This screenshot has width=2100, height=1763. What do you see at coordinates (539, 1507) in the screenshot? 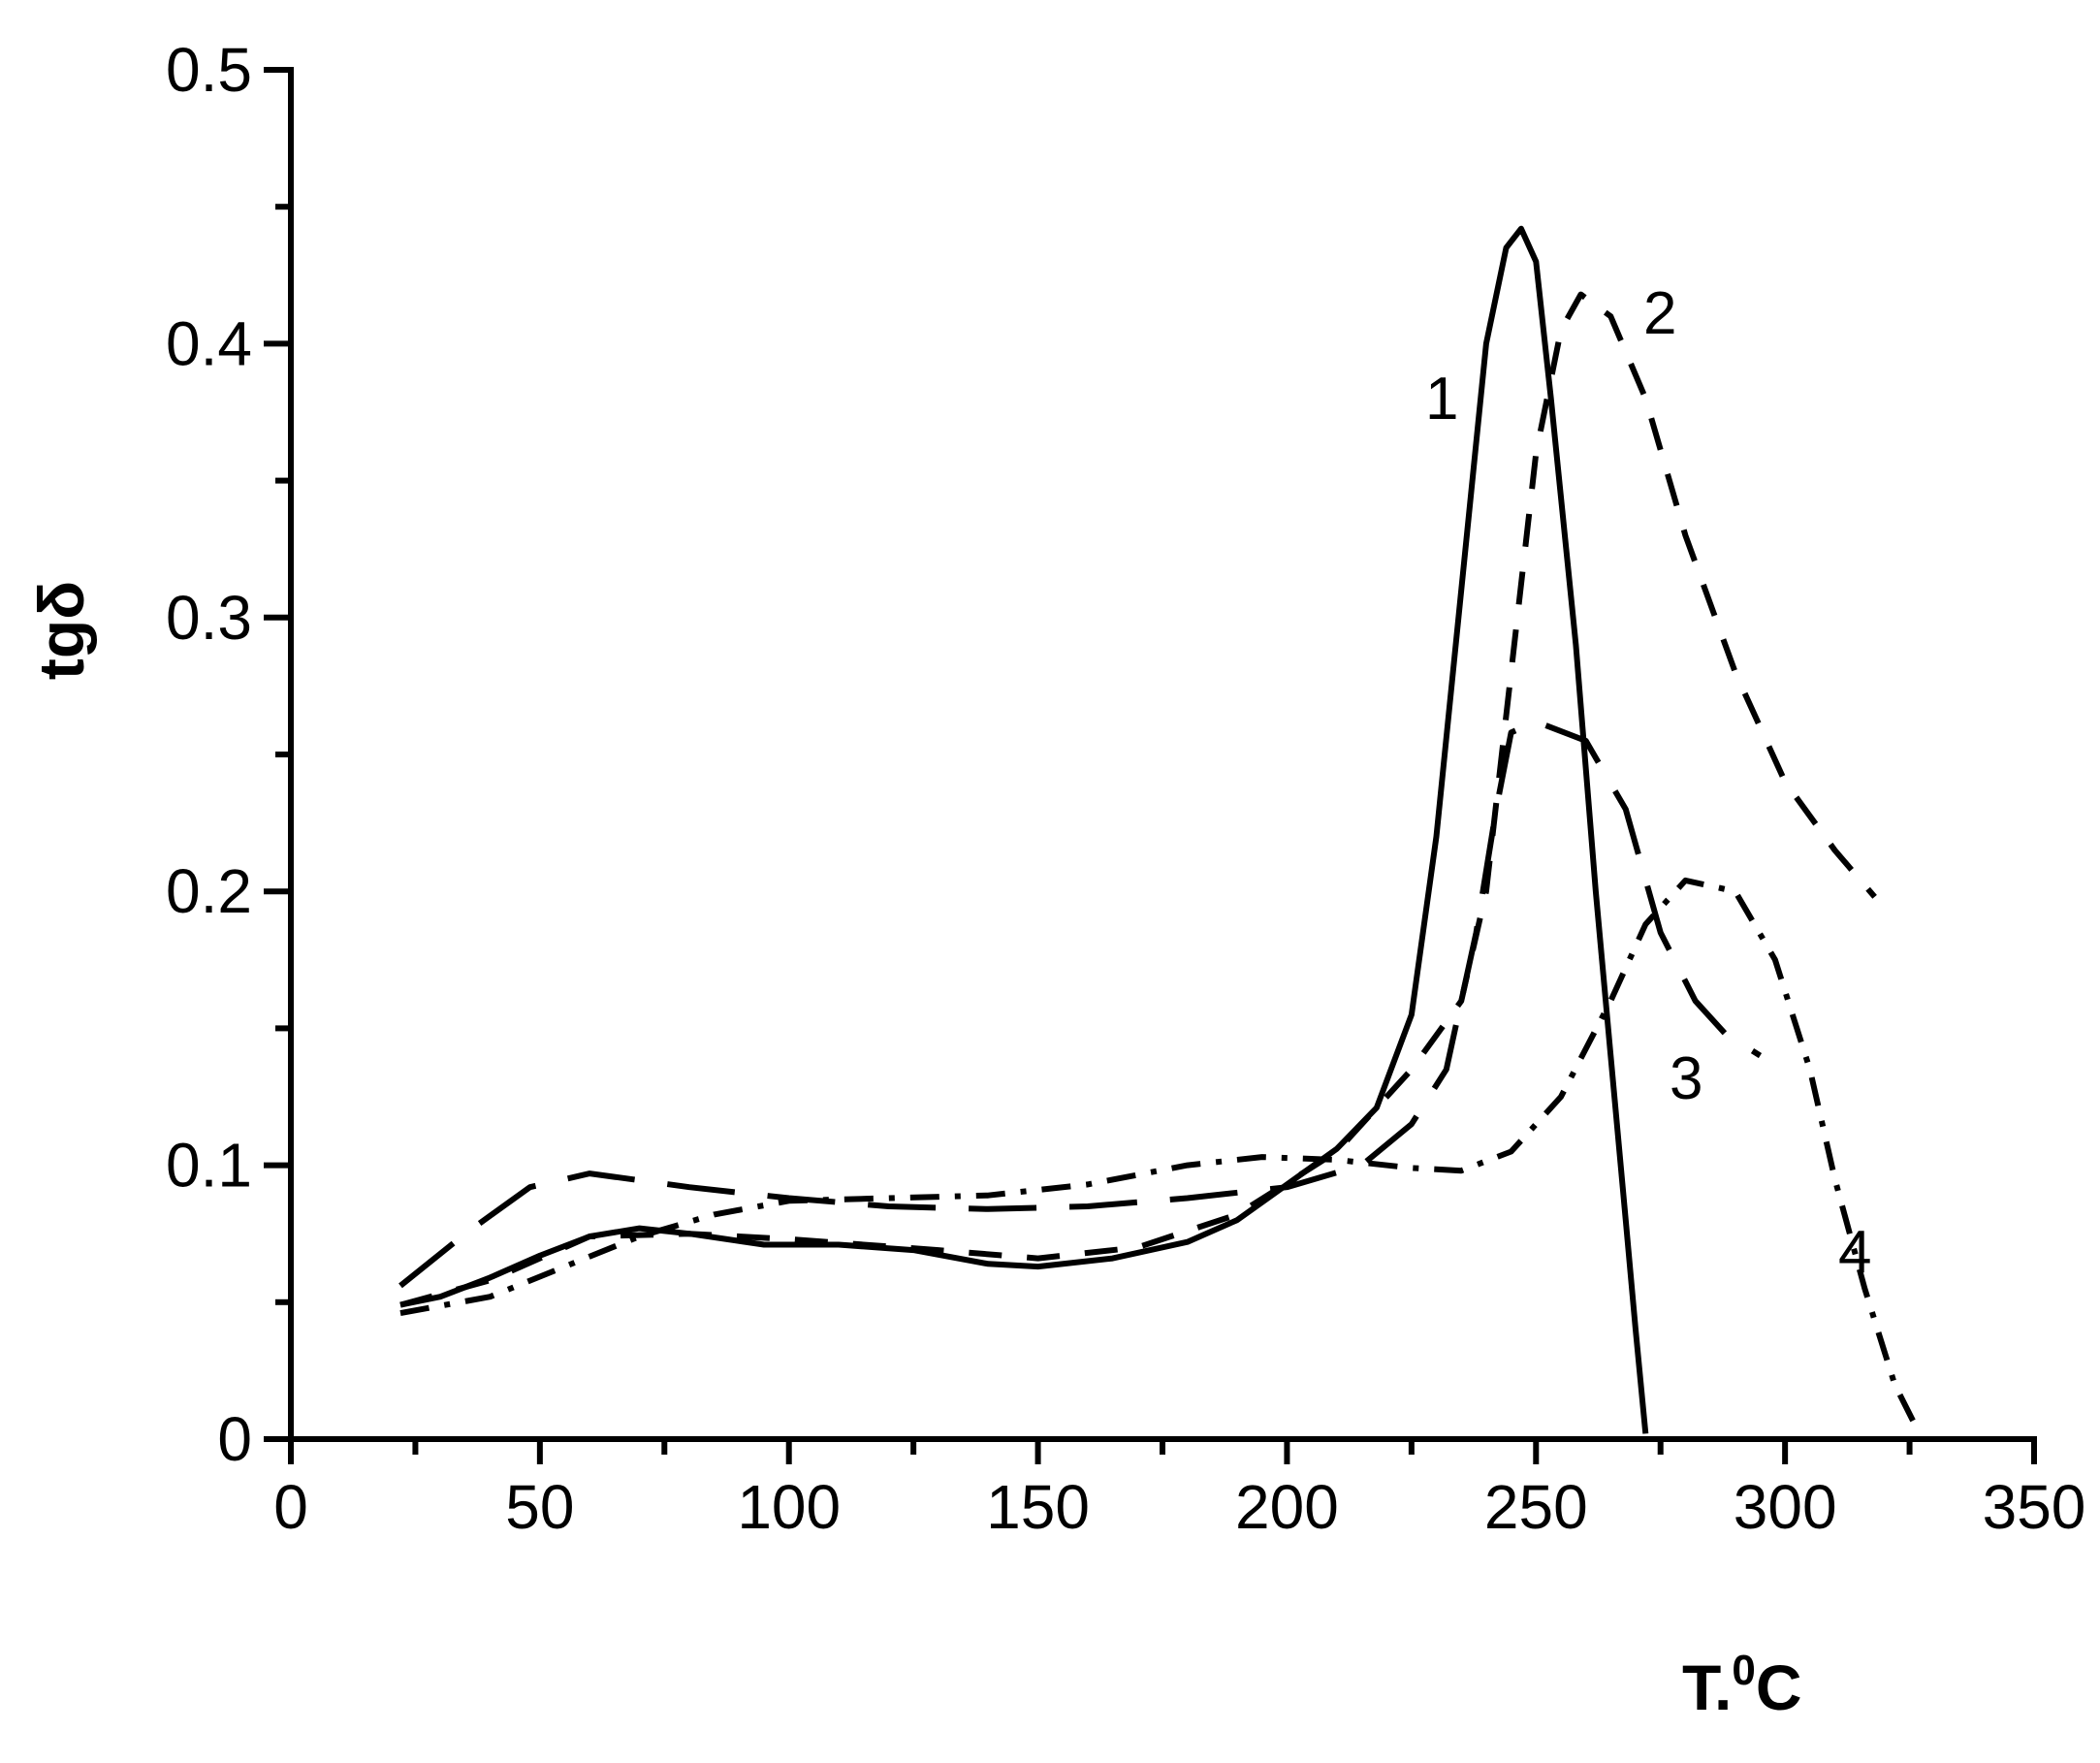
I see `x-tick-label: 50` at bounding box center [539, 1507].